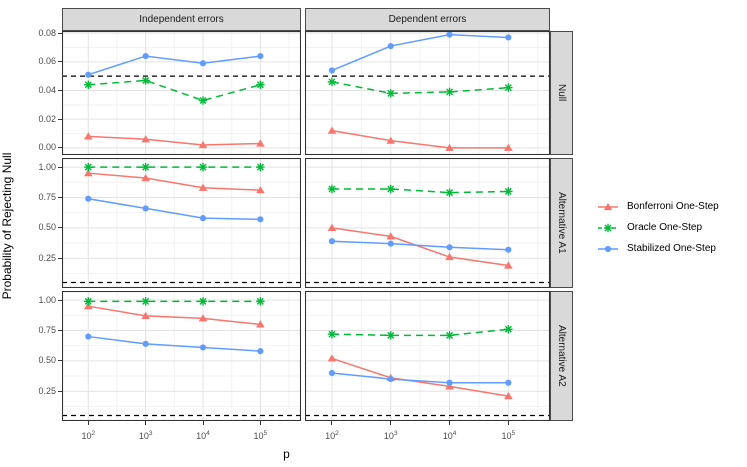 The image size is (747, 467). I want to click on facet-row-label: Null, so click(561, 93).